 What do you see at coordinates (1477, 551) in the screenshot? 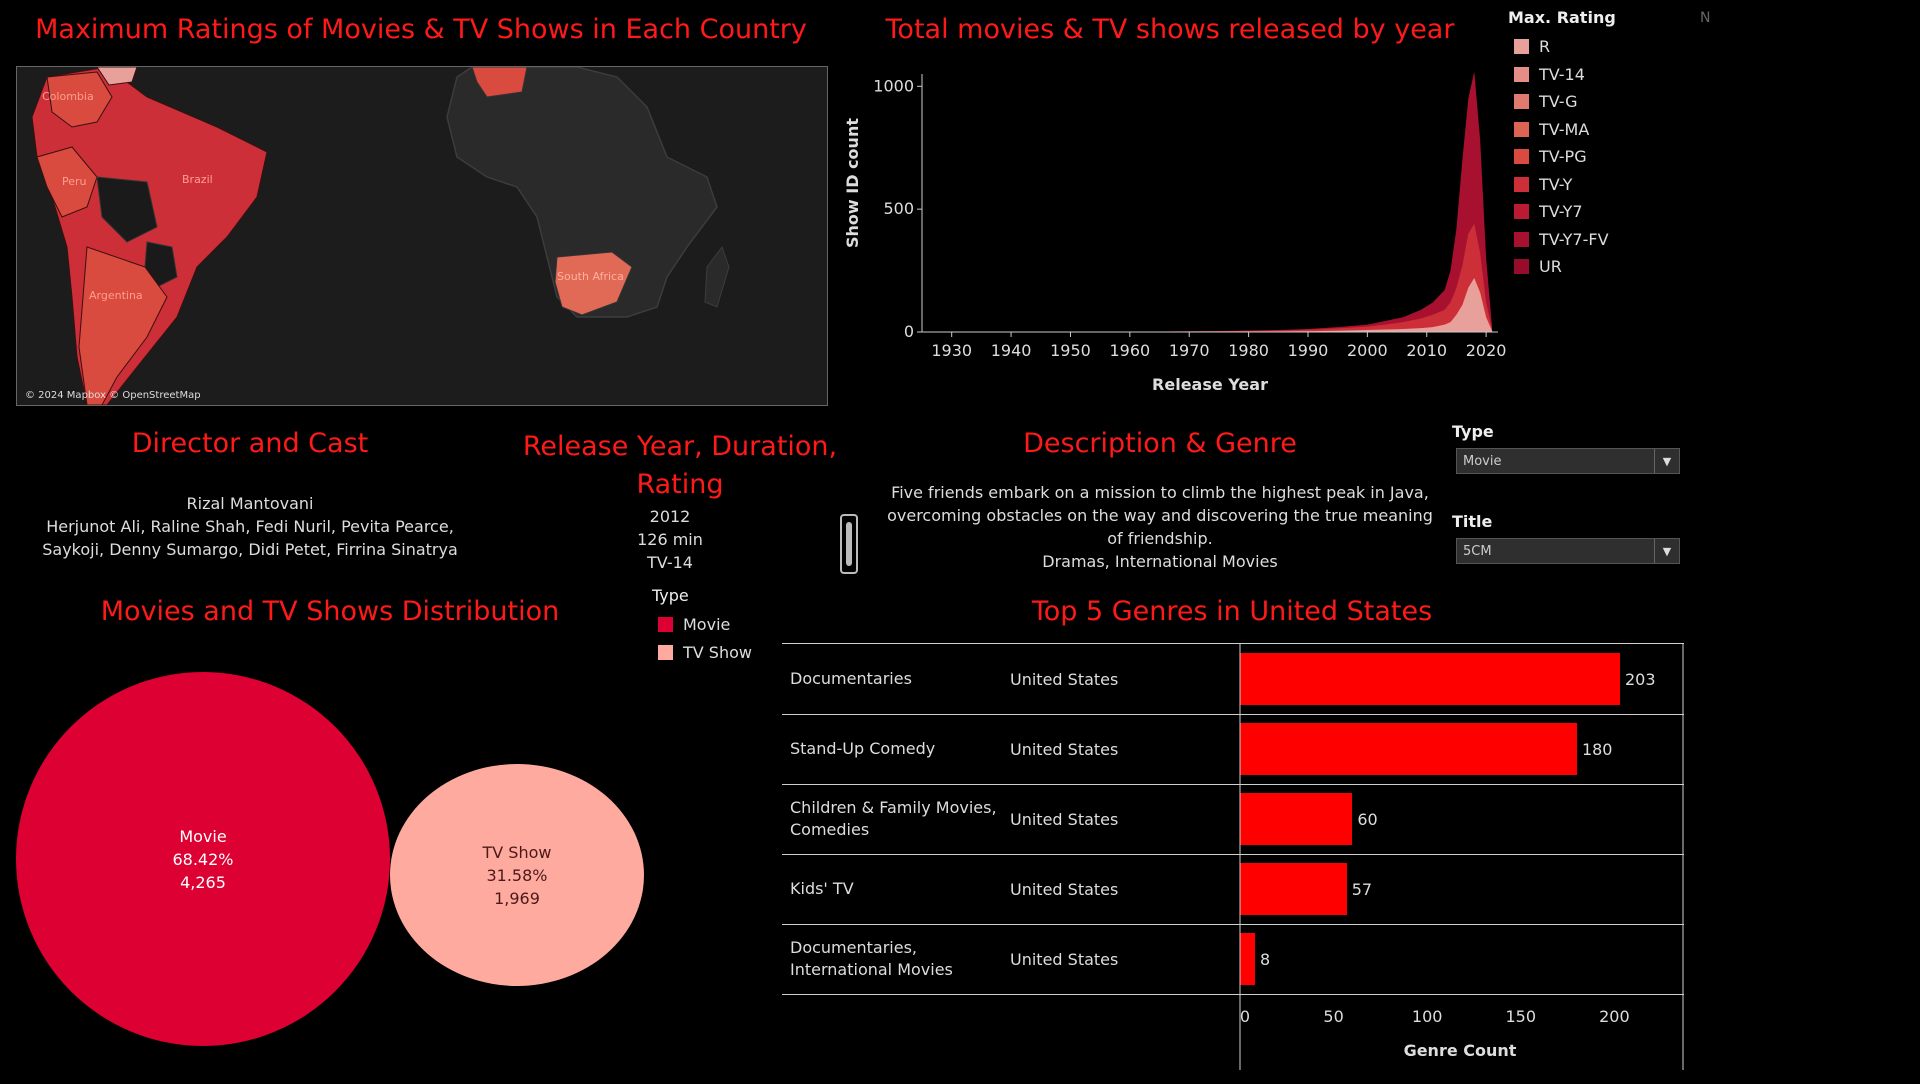
I see `title-filter-value: 5CM` at bounding box center [1477, 551].